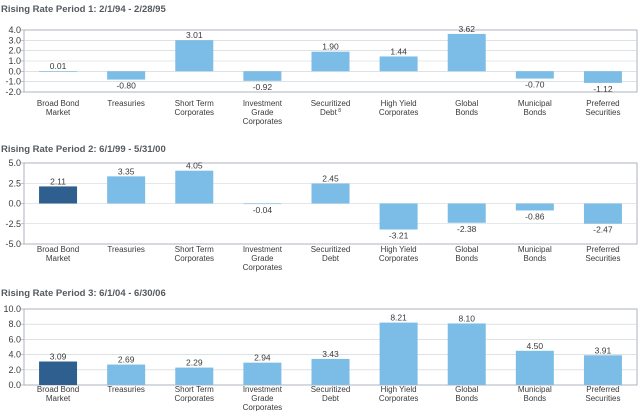 This screenshot has height=411, width=640. I want to click on data-label: 3.35, so click(126, 171).